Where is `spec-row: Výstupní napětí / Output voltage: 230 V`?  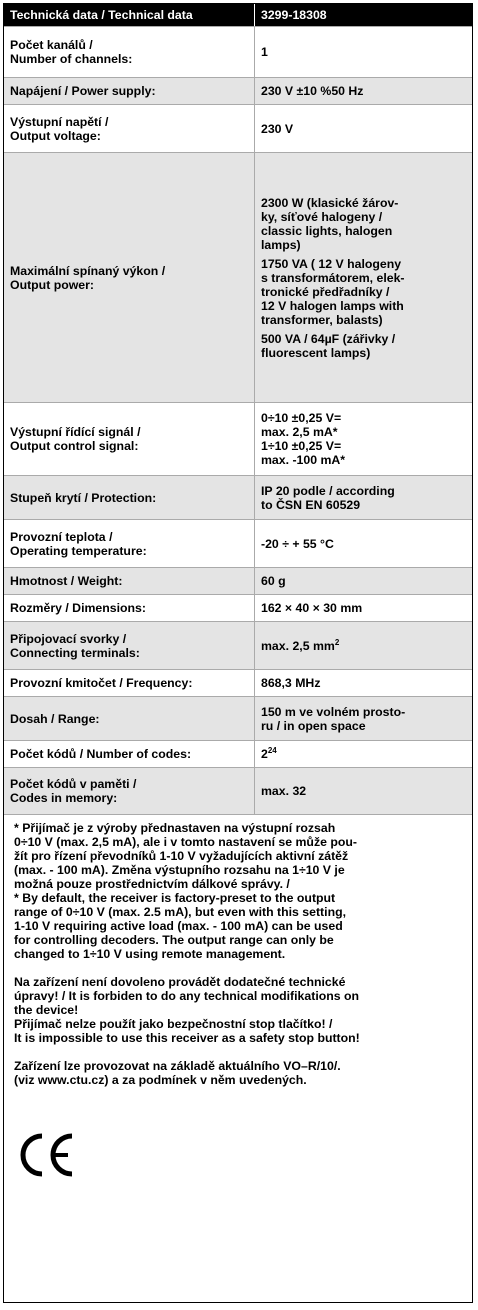 spec-row: Výstupní napětí / Output voltage: 230 V is located at coordinates (238, 128).